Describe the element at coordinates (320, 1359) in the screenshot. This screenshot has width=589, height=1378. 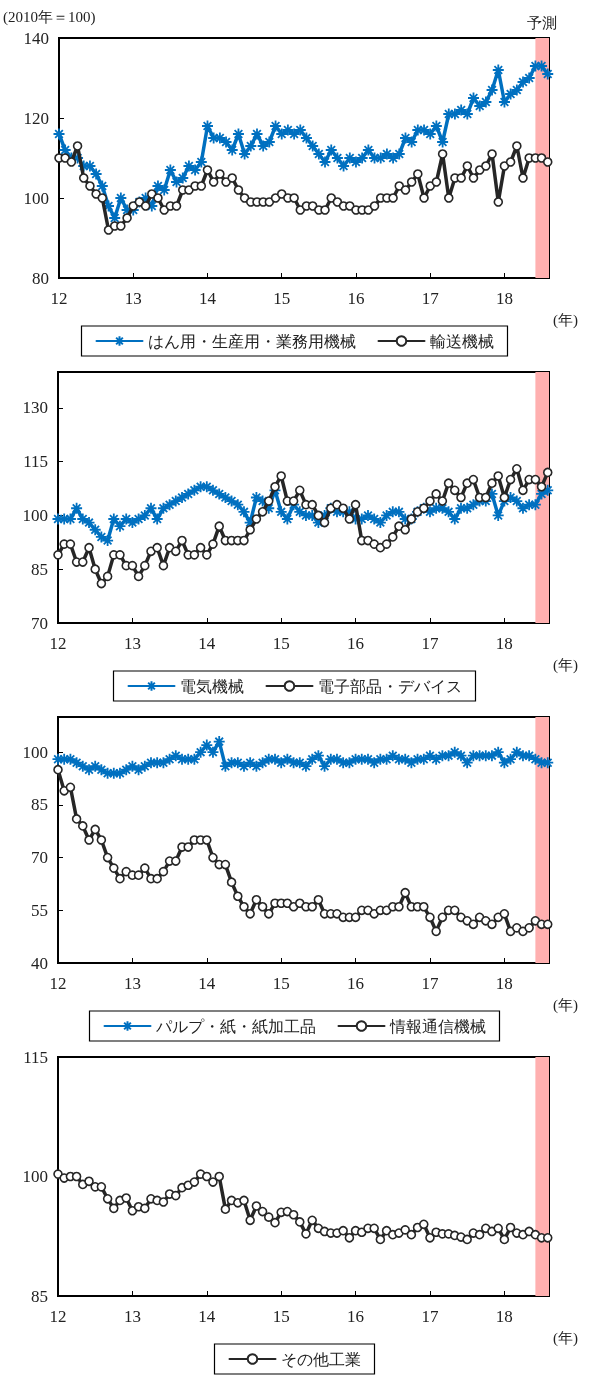
I see `legend-label: その他工業` at that location.